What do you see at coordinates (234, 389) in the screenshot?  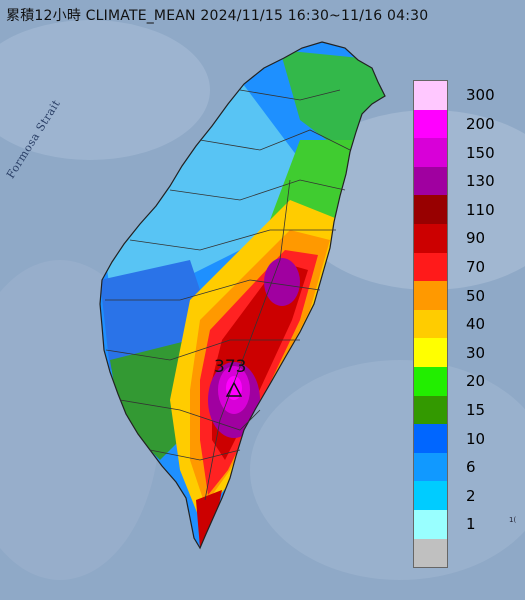 I see `max-rainfall-marker-icon` at bounding box center [234, 389].